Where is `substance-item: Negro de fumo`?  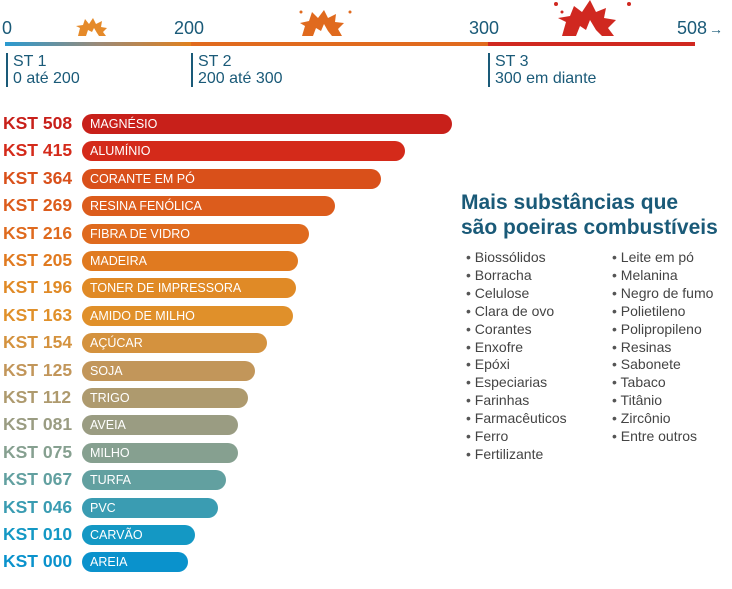 substance-item: Negro de fumo is located at coordinates (663, 294).